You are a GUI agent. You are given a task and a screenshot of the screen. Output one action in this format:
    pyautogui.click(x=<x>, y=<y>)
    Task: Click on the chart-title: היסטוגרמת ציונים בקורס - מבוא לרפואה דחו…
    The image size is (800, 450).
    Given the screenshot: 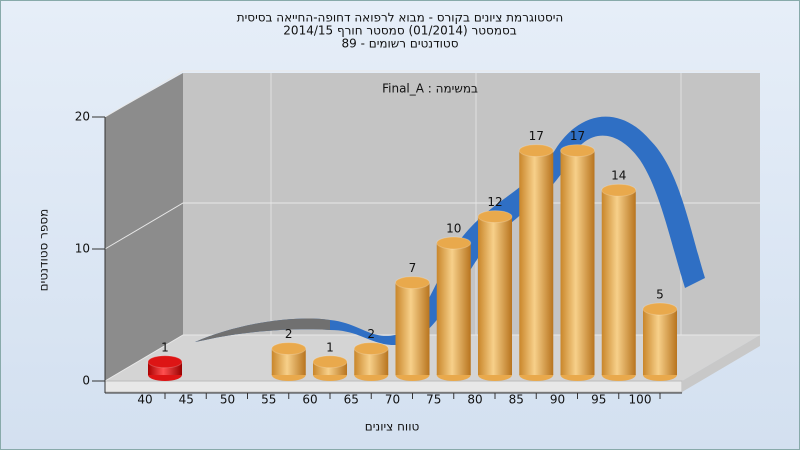 What is the action you would take?
    pyautogui.click(x=400, y=18)
    